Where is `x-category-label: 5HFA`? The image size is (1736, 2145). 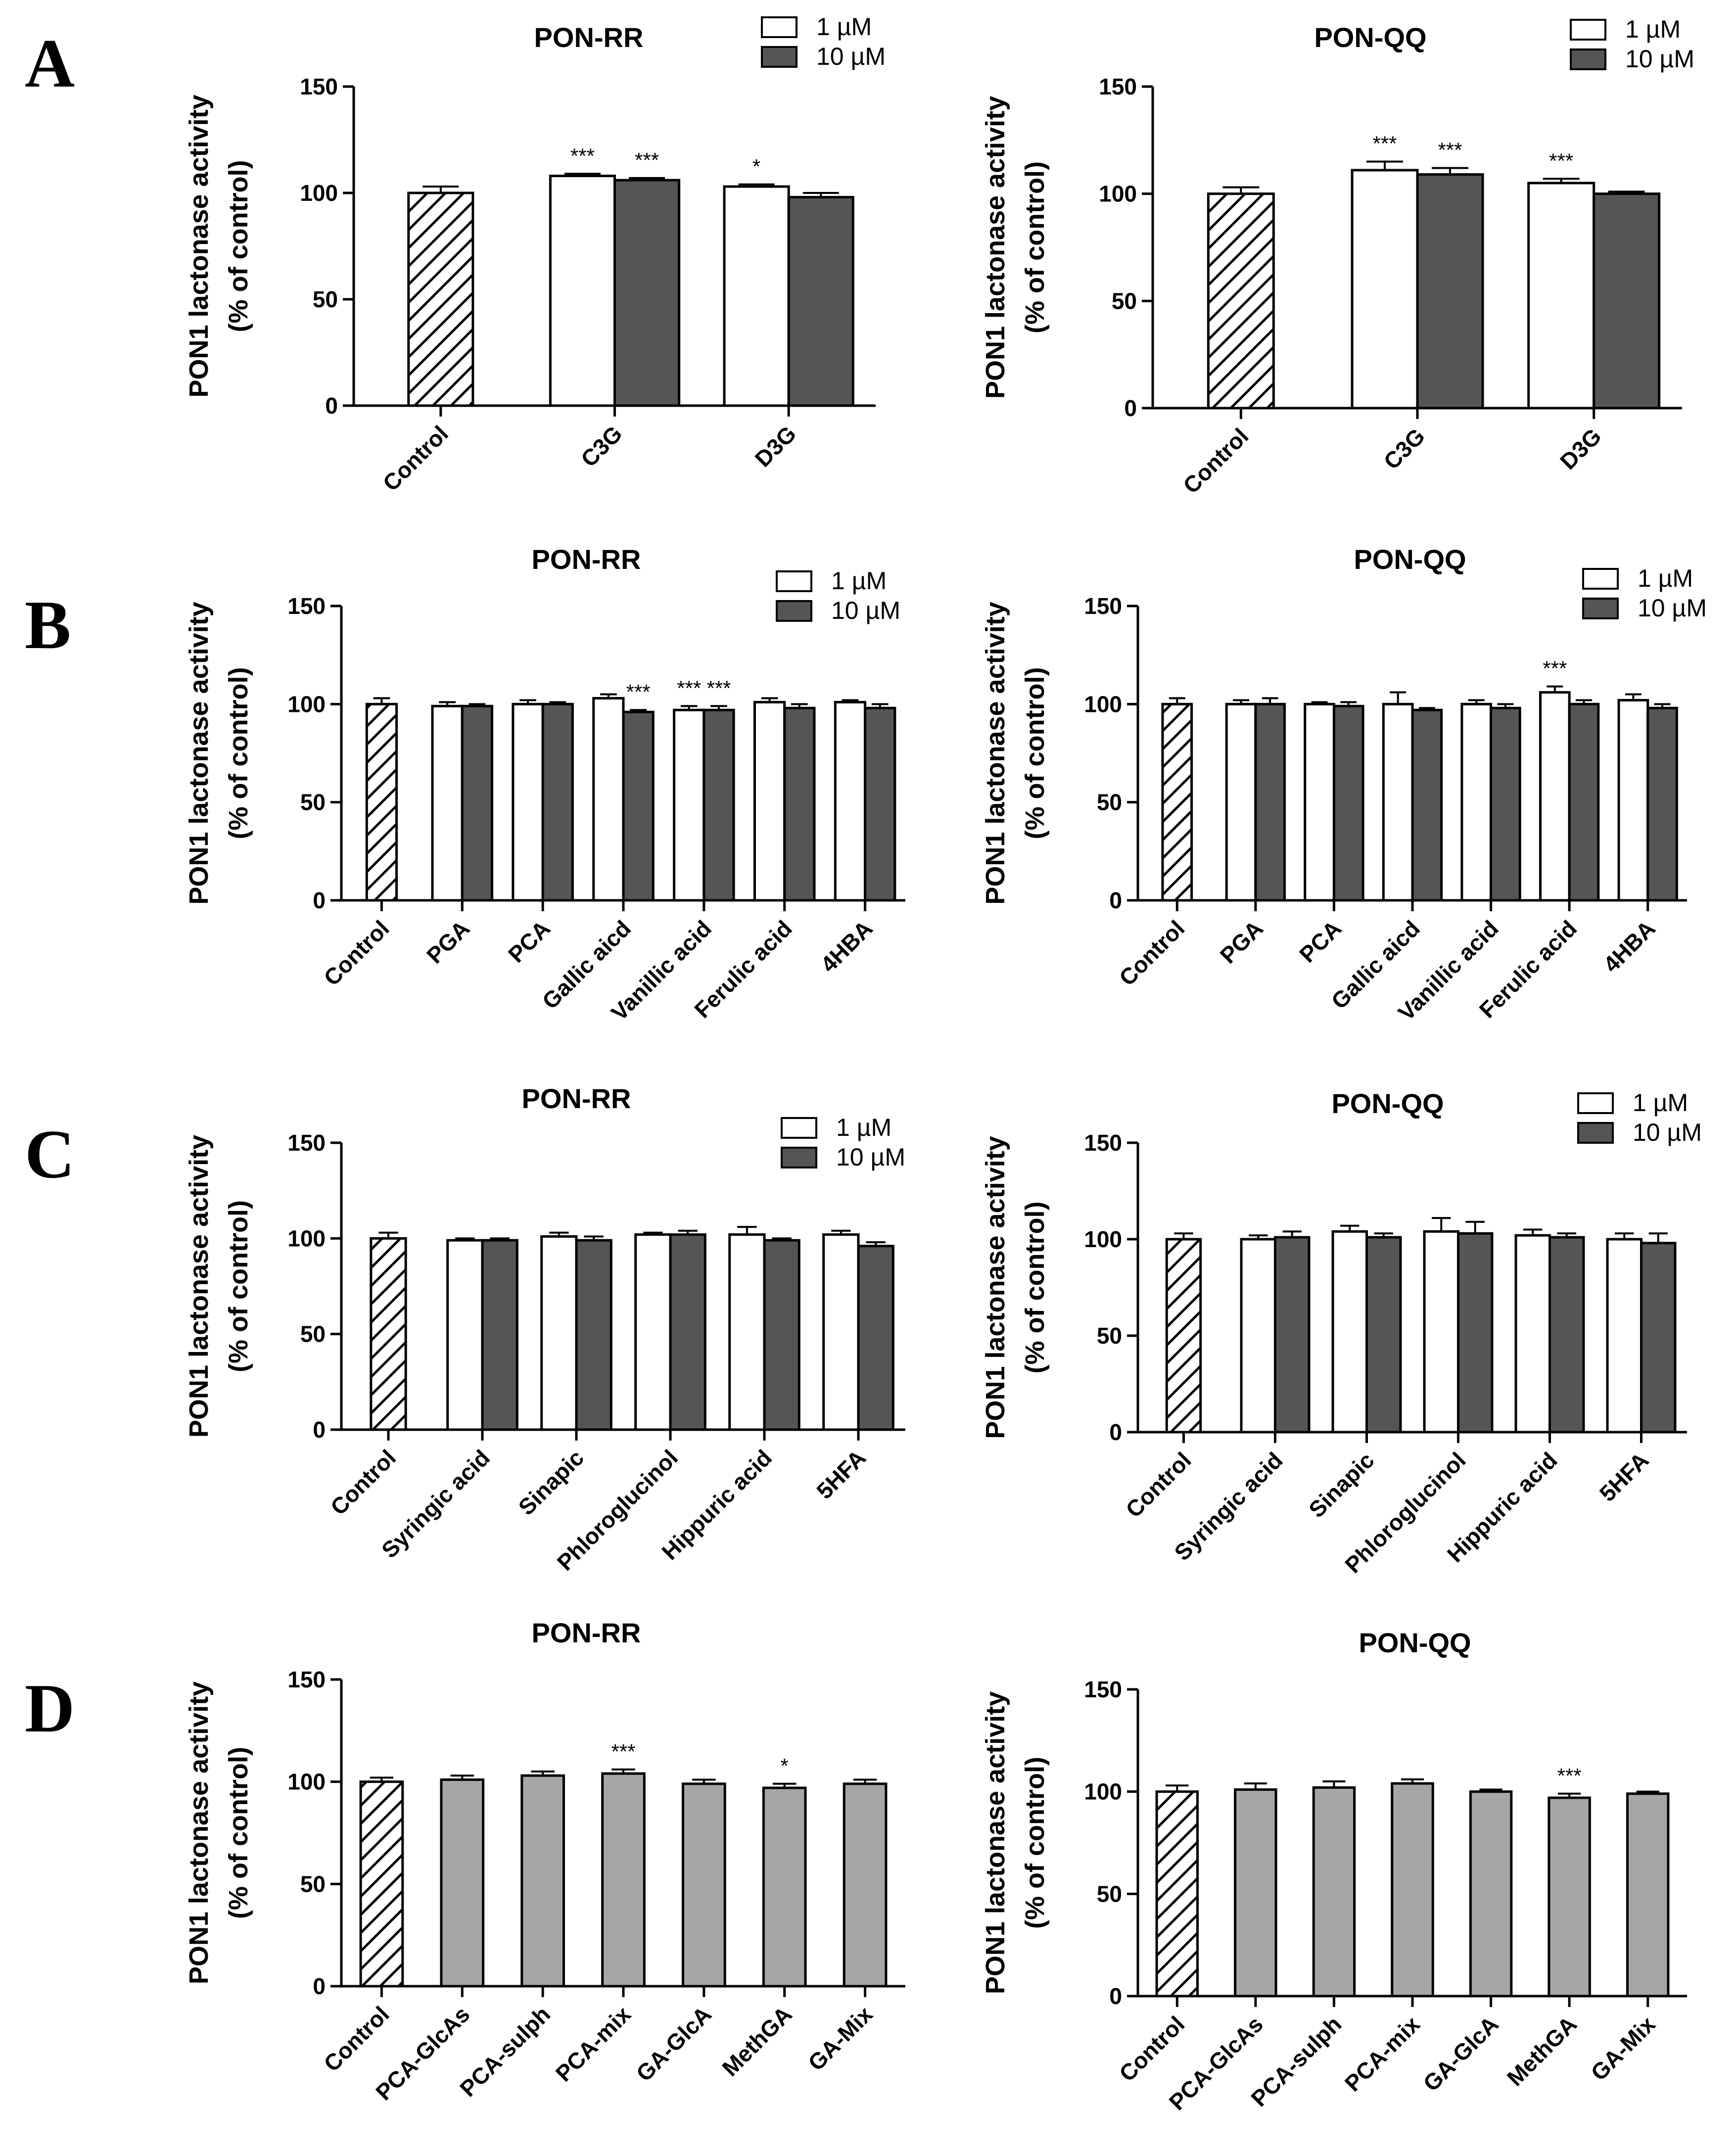 x-category-label: 5HFA is located at coordinates (1624, 1476).